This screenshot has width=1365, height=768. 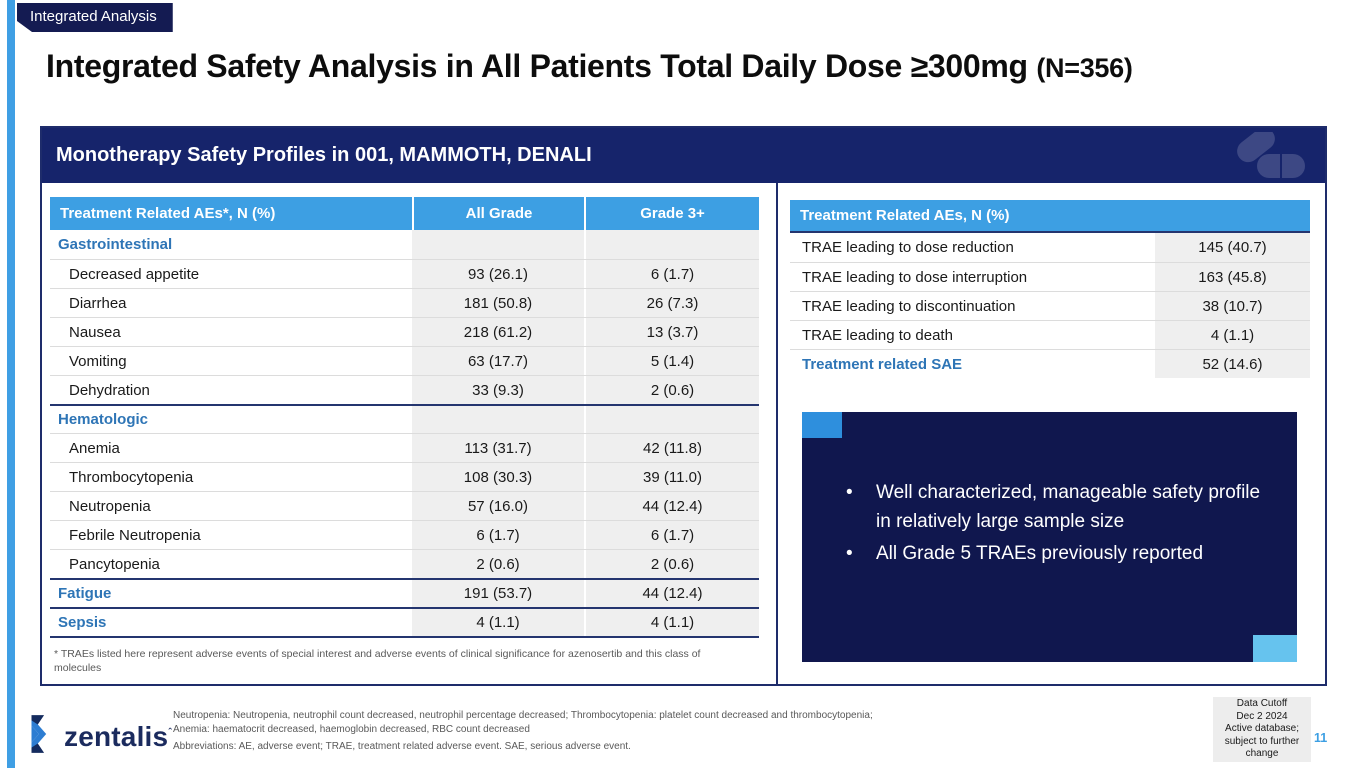 What do you see at coordinates (498, 213) in the screenshot?
I see `column-header-all-grade: All Grade` at bounding box center [498, 213].